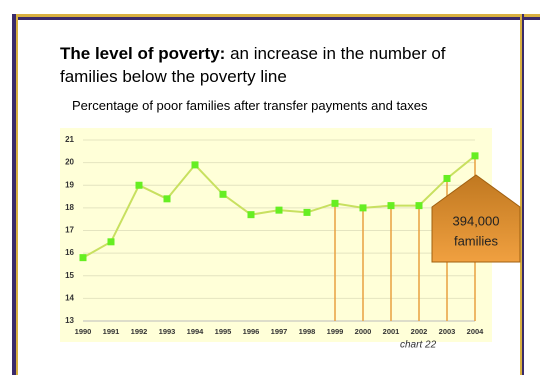 This screenshot has height=375, width=540. I want to click on callout-text: 394,000, so click(476, 220).